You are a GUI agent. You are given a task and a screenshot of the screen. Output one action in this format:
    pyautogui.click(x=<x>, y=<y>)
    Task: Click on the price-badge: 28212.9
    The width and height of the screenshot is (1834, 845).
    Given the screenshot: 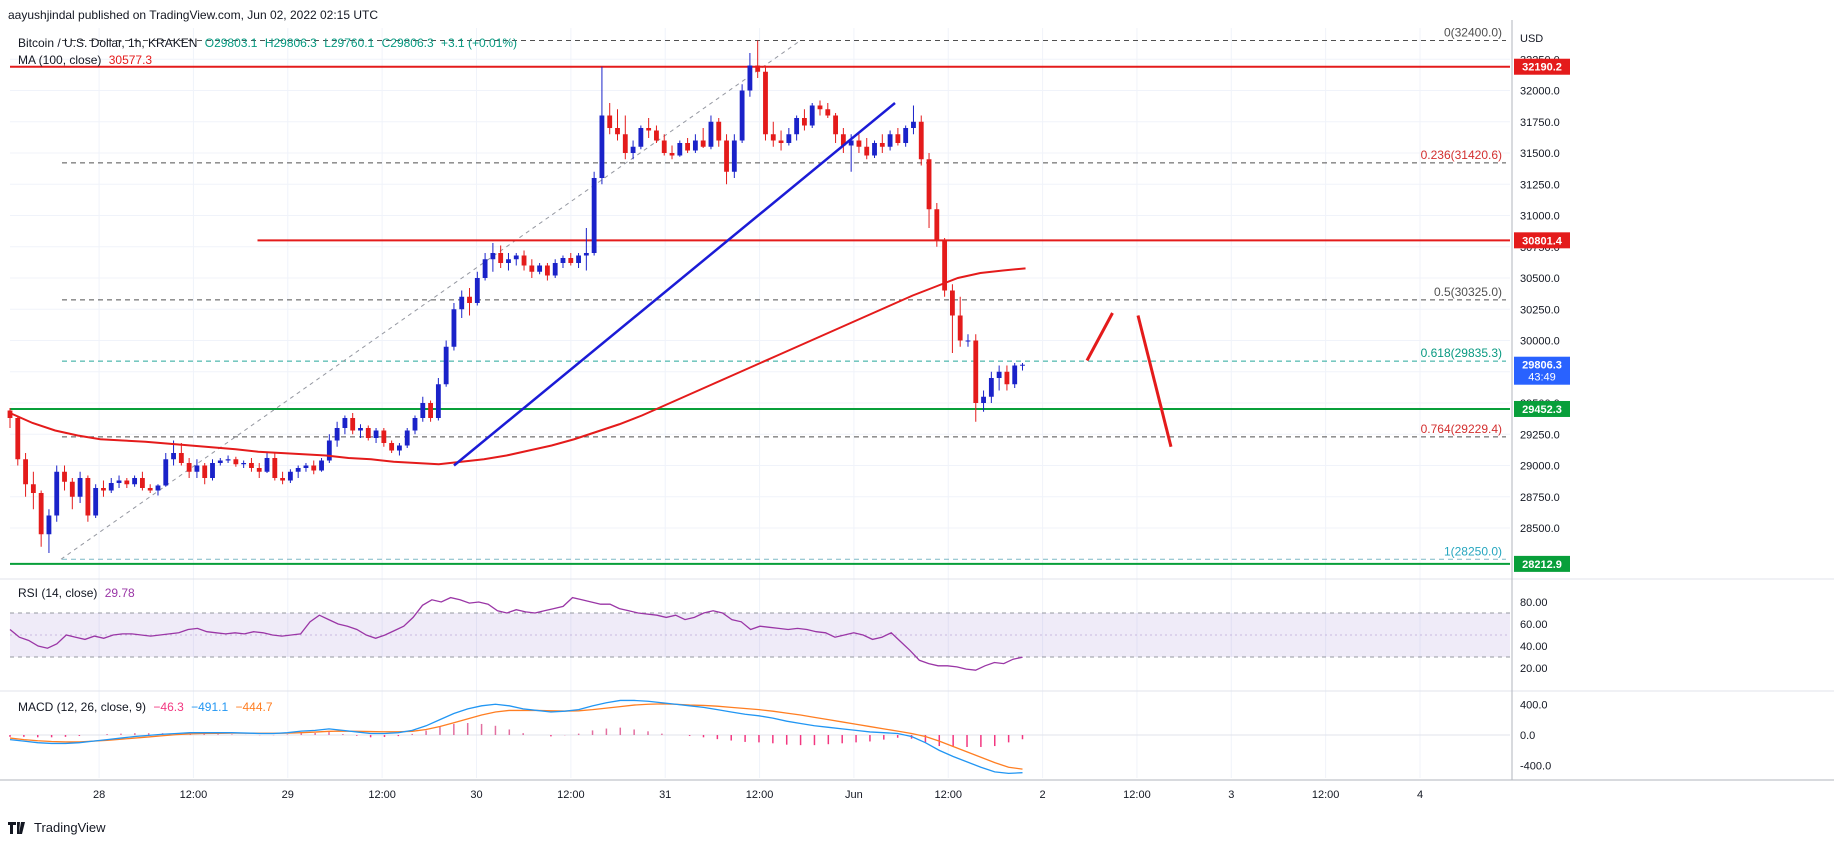 What is the action you would take?
    pyautogui.click(x=1542, y=563)
    